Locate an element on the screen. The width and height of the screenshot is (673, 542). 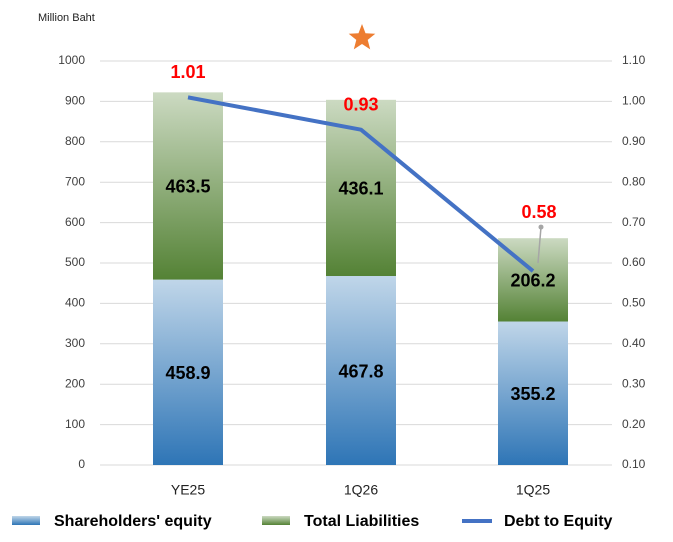
leader-dot is located at coordinates (541, 227).